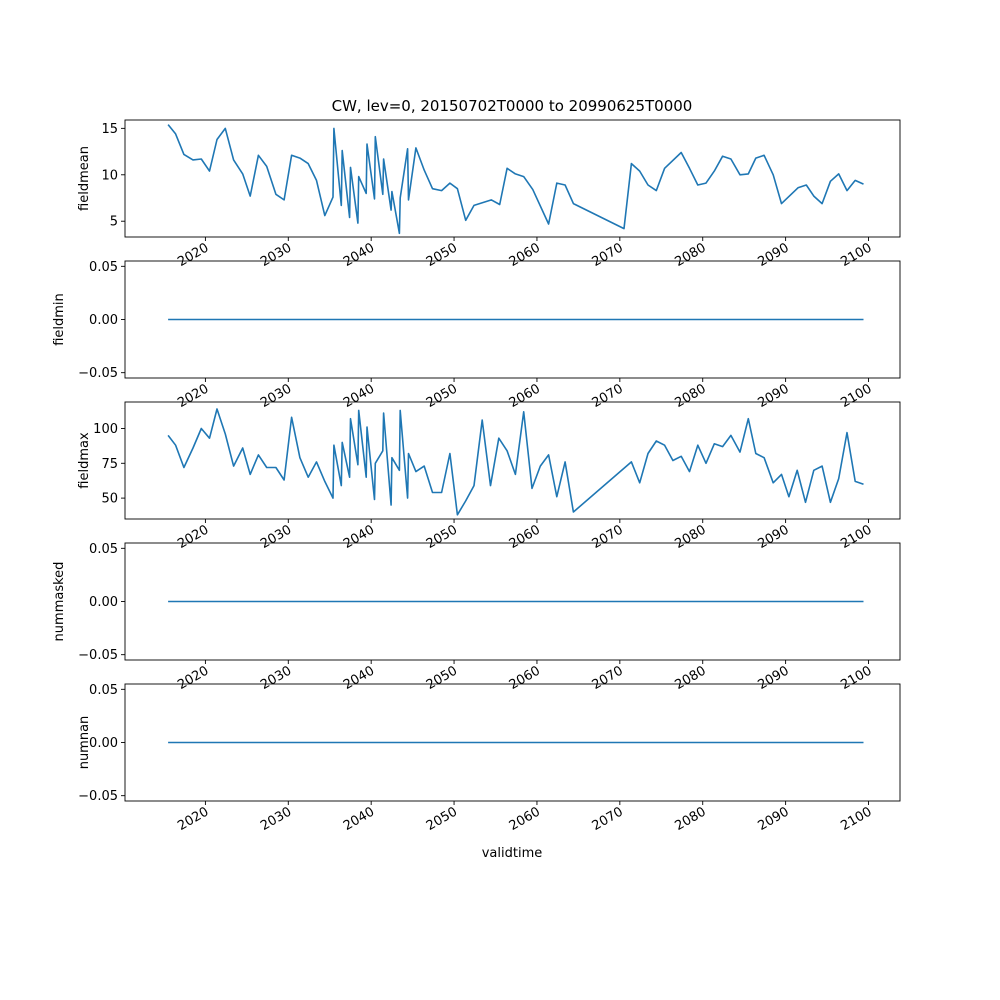  Describe the element at coordinates (98, 373) in the screenshot. I see `fieldmin-y-tick-label: −0.05` at that location.